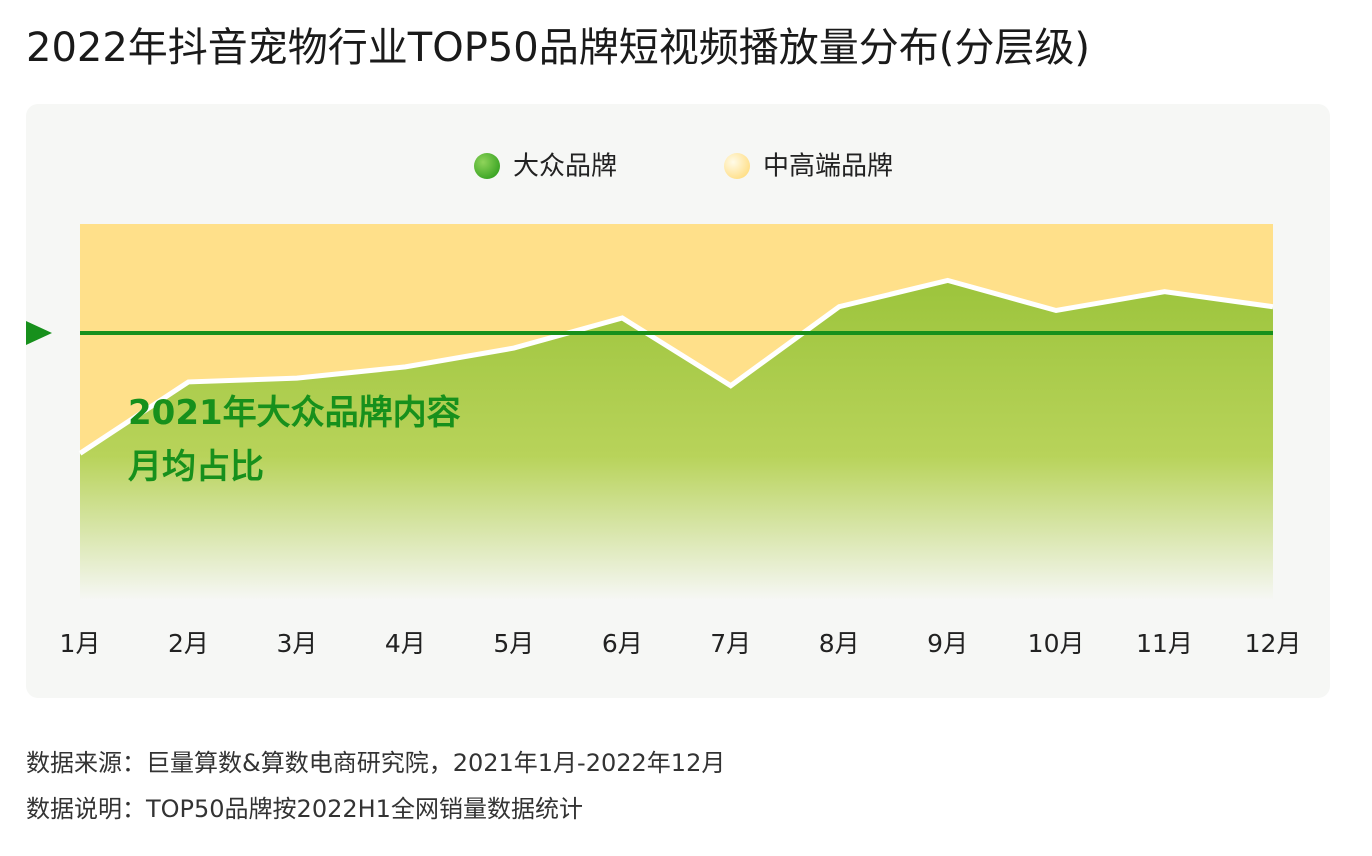 The width and height of the screenshot is (1372, 856). Describe the element at coordinates (304, 809) in the screenshot. I see `note: 数据说明：TOP50品牌按2022H1全网销量数据统计` at that location.